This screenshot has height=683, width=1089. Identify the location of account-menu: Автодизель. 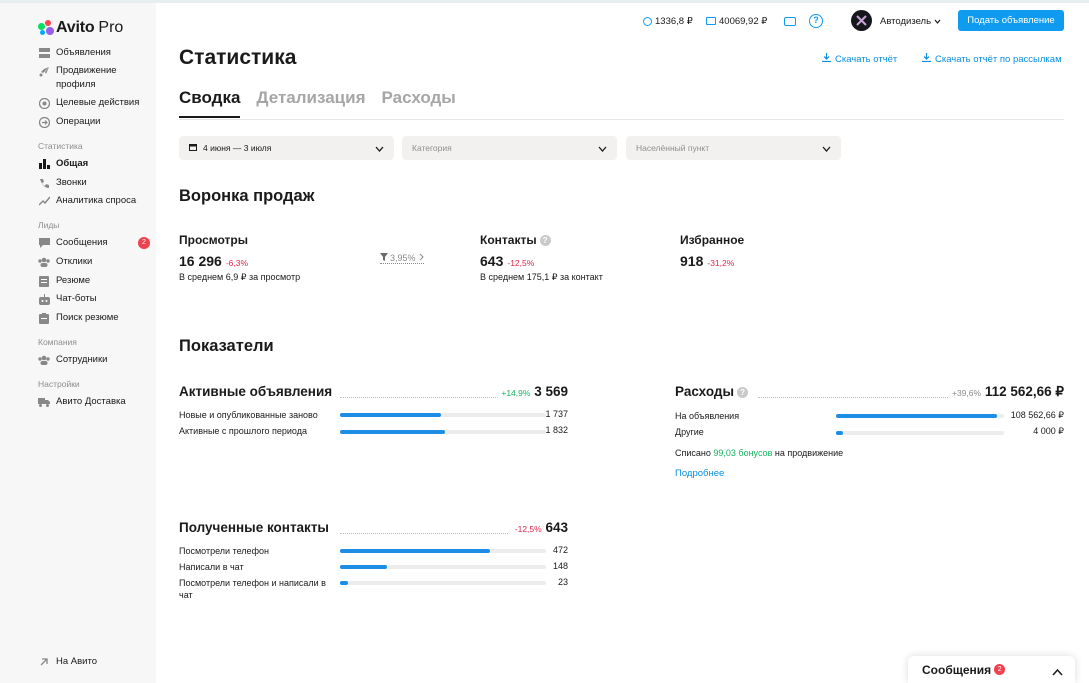
(910, 21).